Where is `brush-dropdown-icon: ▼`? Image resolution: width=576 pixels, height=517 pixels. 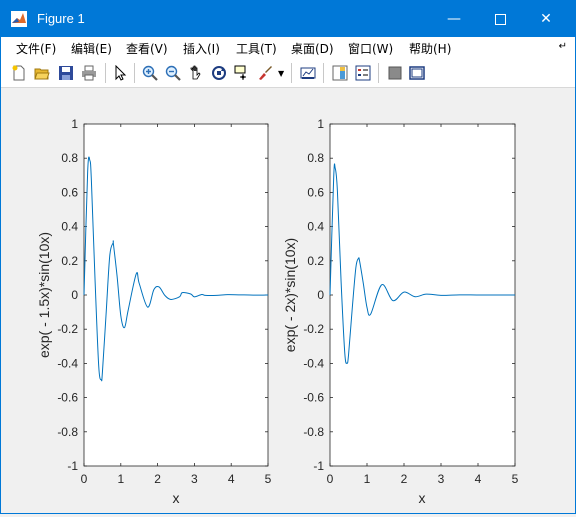
brush-dropdown-icon: ▼ is located at coordinates (281, 73).